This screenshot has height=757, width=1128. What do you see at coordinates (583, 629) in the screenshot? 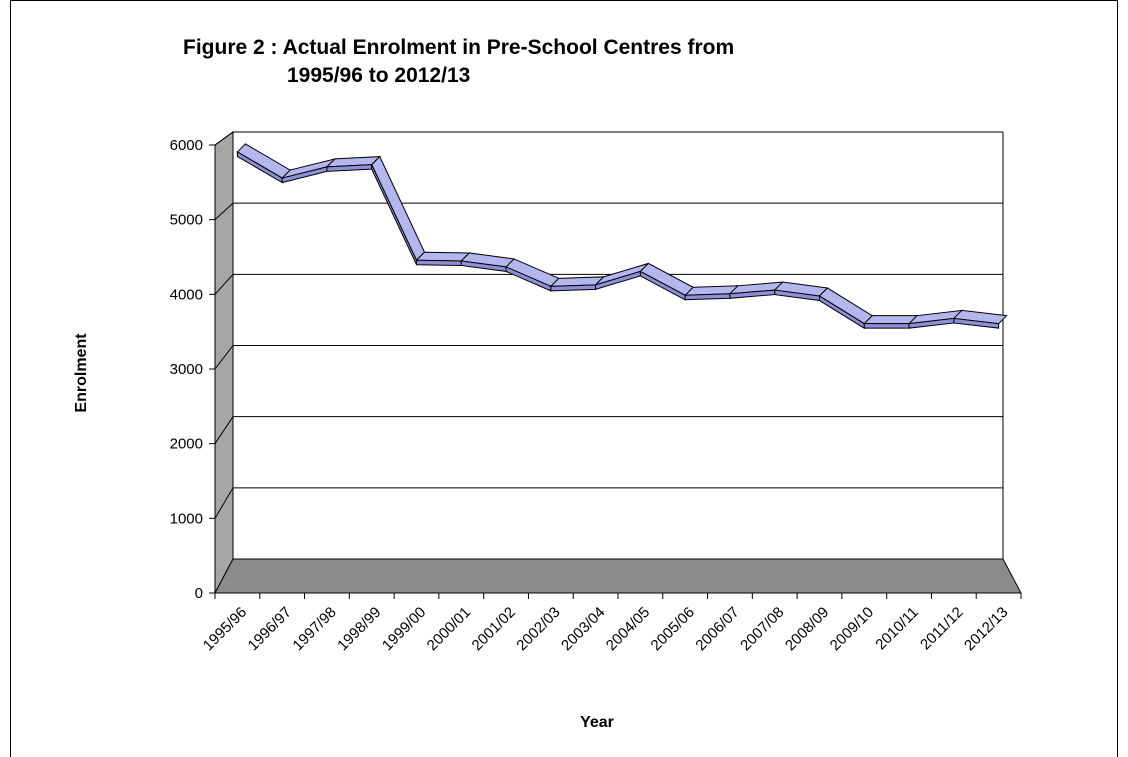
I see `x-tick-label: 2003/04` at bounding box center [583, 629].